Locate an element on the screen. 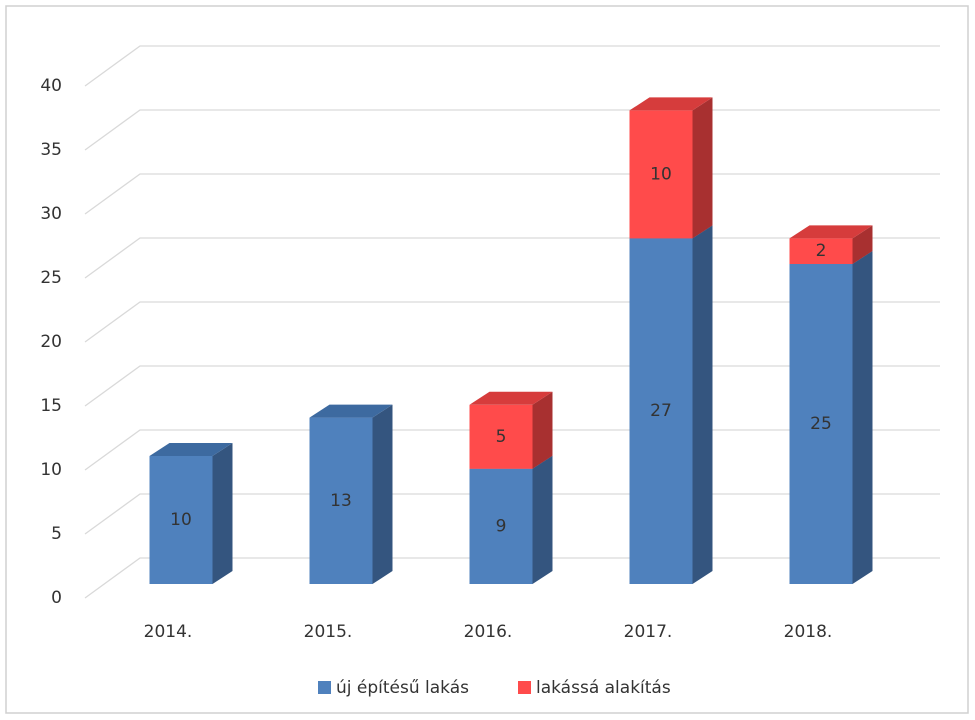 Image resolution: width=975 pixels, height=720 pixels. data-label: 5 is located at coordinates (501, 437).